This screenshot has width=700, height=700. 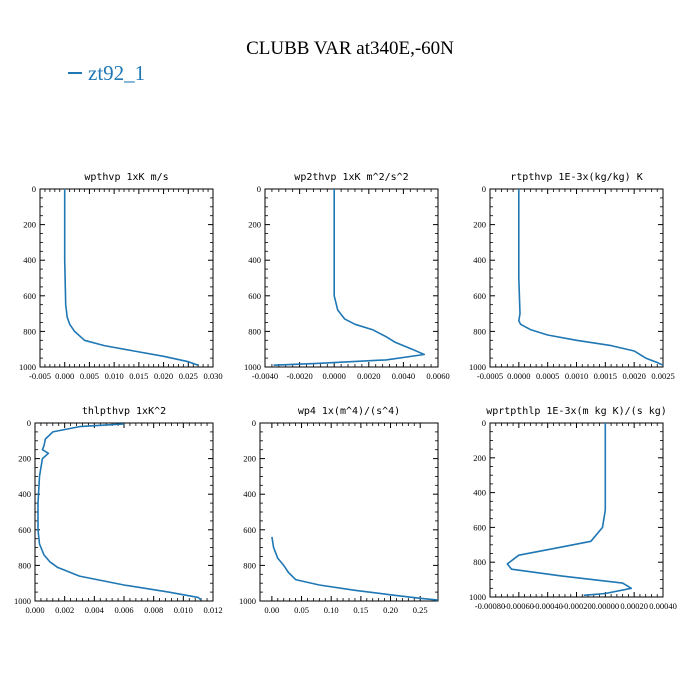 I want to click on x-tick-label: 0.0005, so click(x=547, y=376).